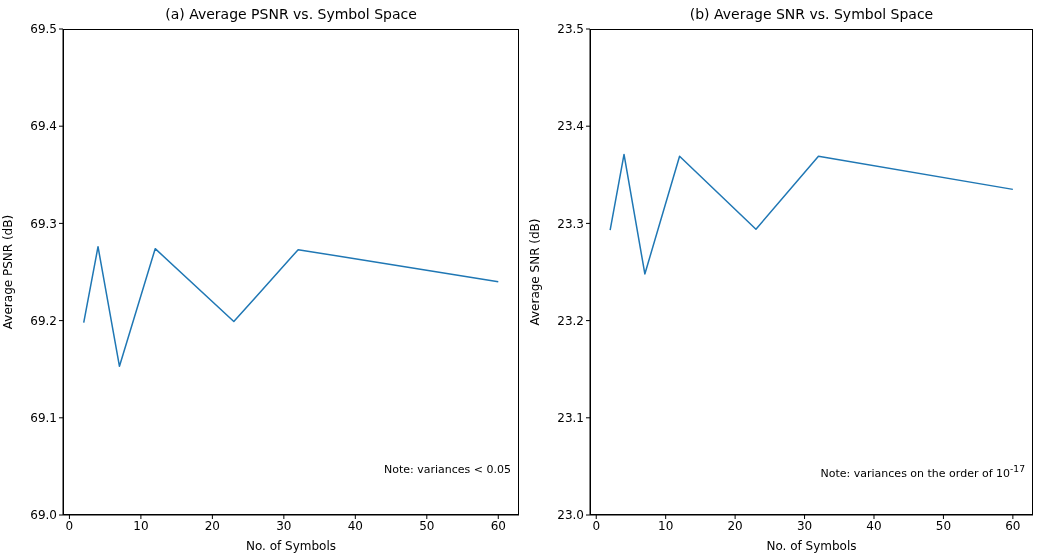  Describe the element at coordinates (43, 29) in the screenshot. I see `y-tick-label: 69.5` at that location.